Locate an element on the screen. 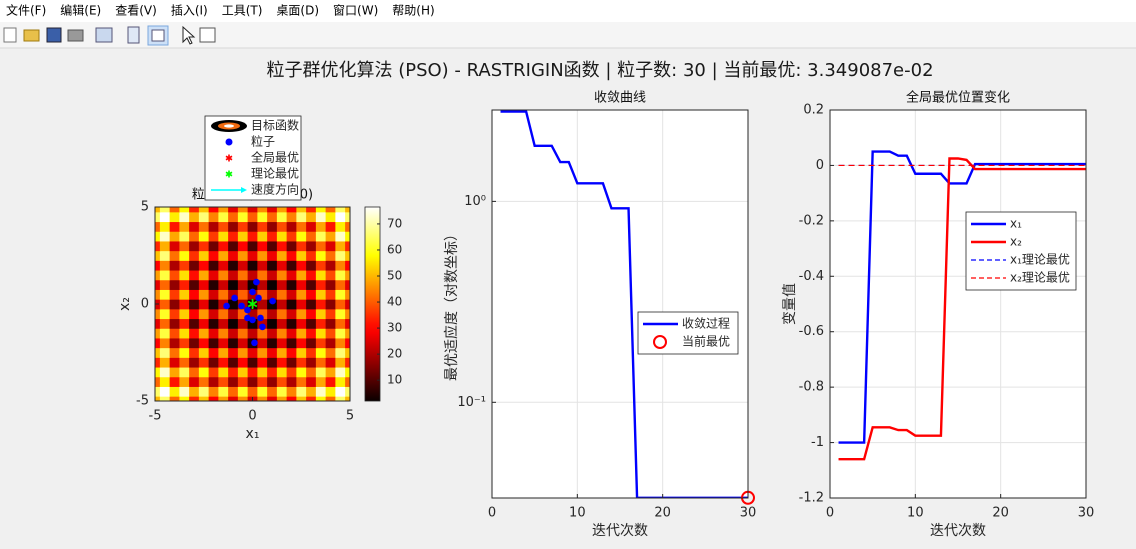 The width and height of the screenshot is (1136, 549). legend-label: 当前最优 is located at coordinates (706, 341).